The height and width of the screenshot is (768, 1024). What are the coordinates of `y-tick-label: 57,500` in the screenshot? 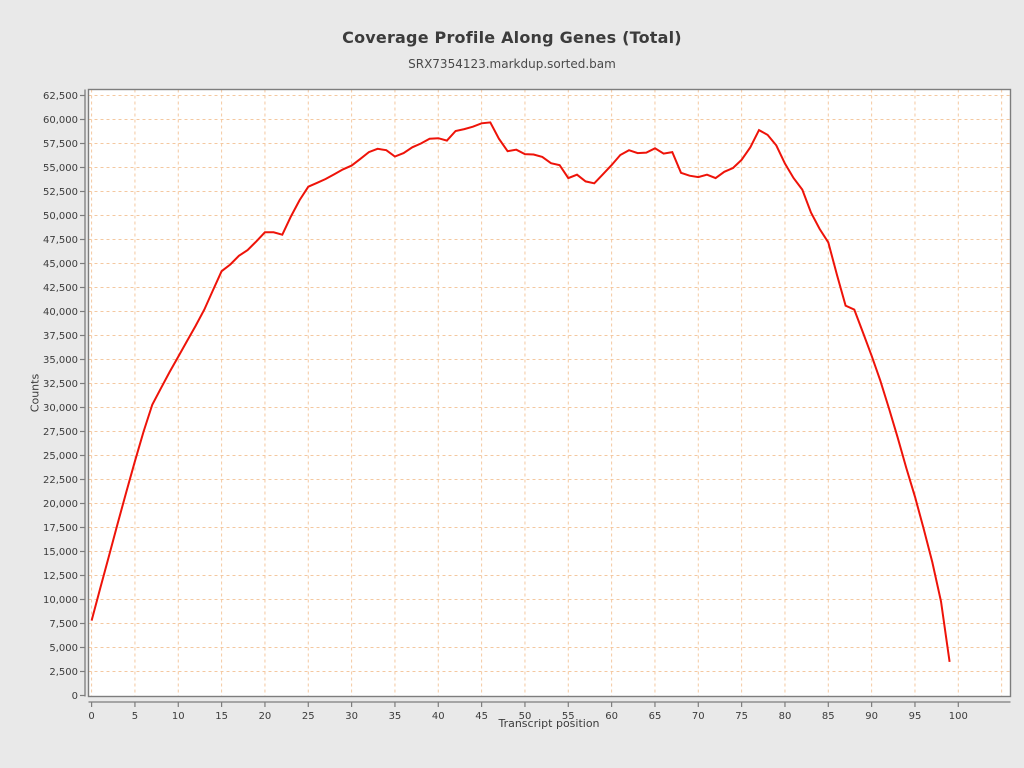 It's located at (60, 144).